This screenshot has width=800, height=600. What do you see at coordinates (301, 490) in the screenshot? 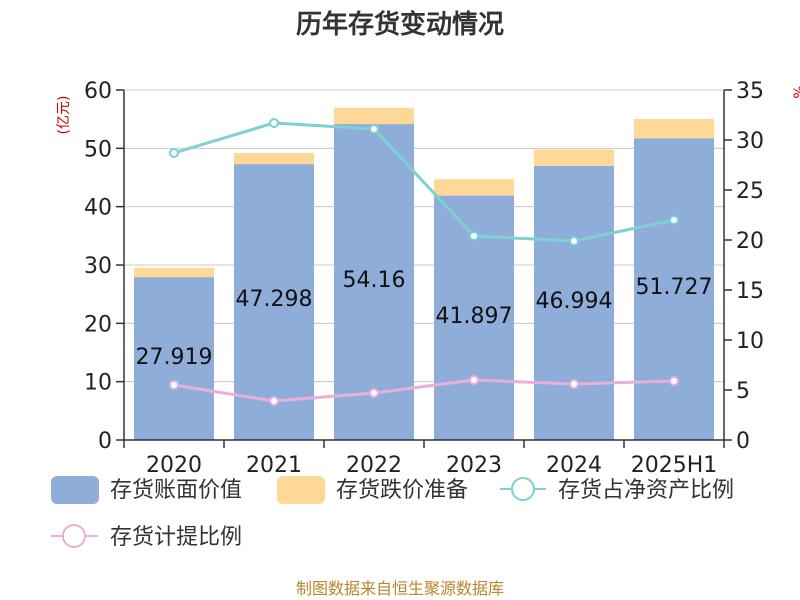
I see `legend-swatch-impairment-reserve` at bounding box center [301, 490].